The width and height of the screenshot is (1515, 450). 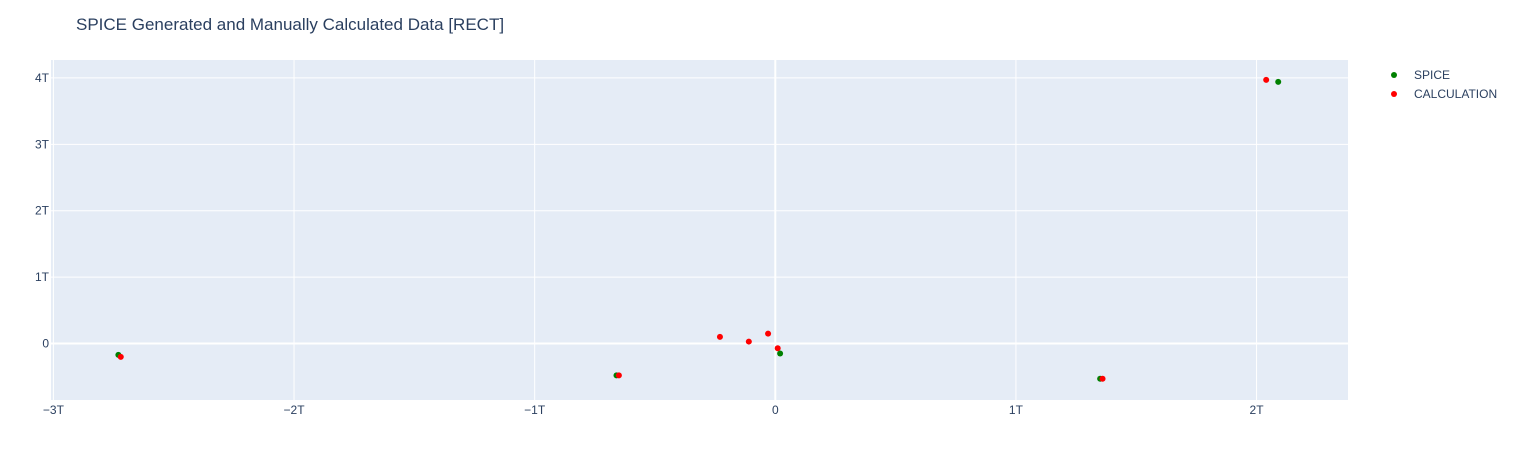 What do you see at coordinates (42, 144) in the screenshot?
I see `y-tick-label: 3T` at bounding box center [42, 144].